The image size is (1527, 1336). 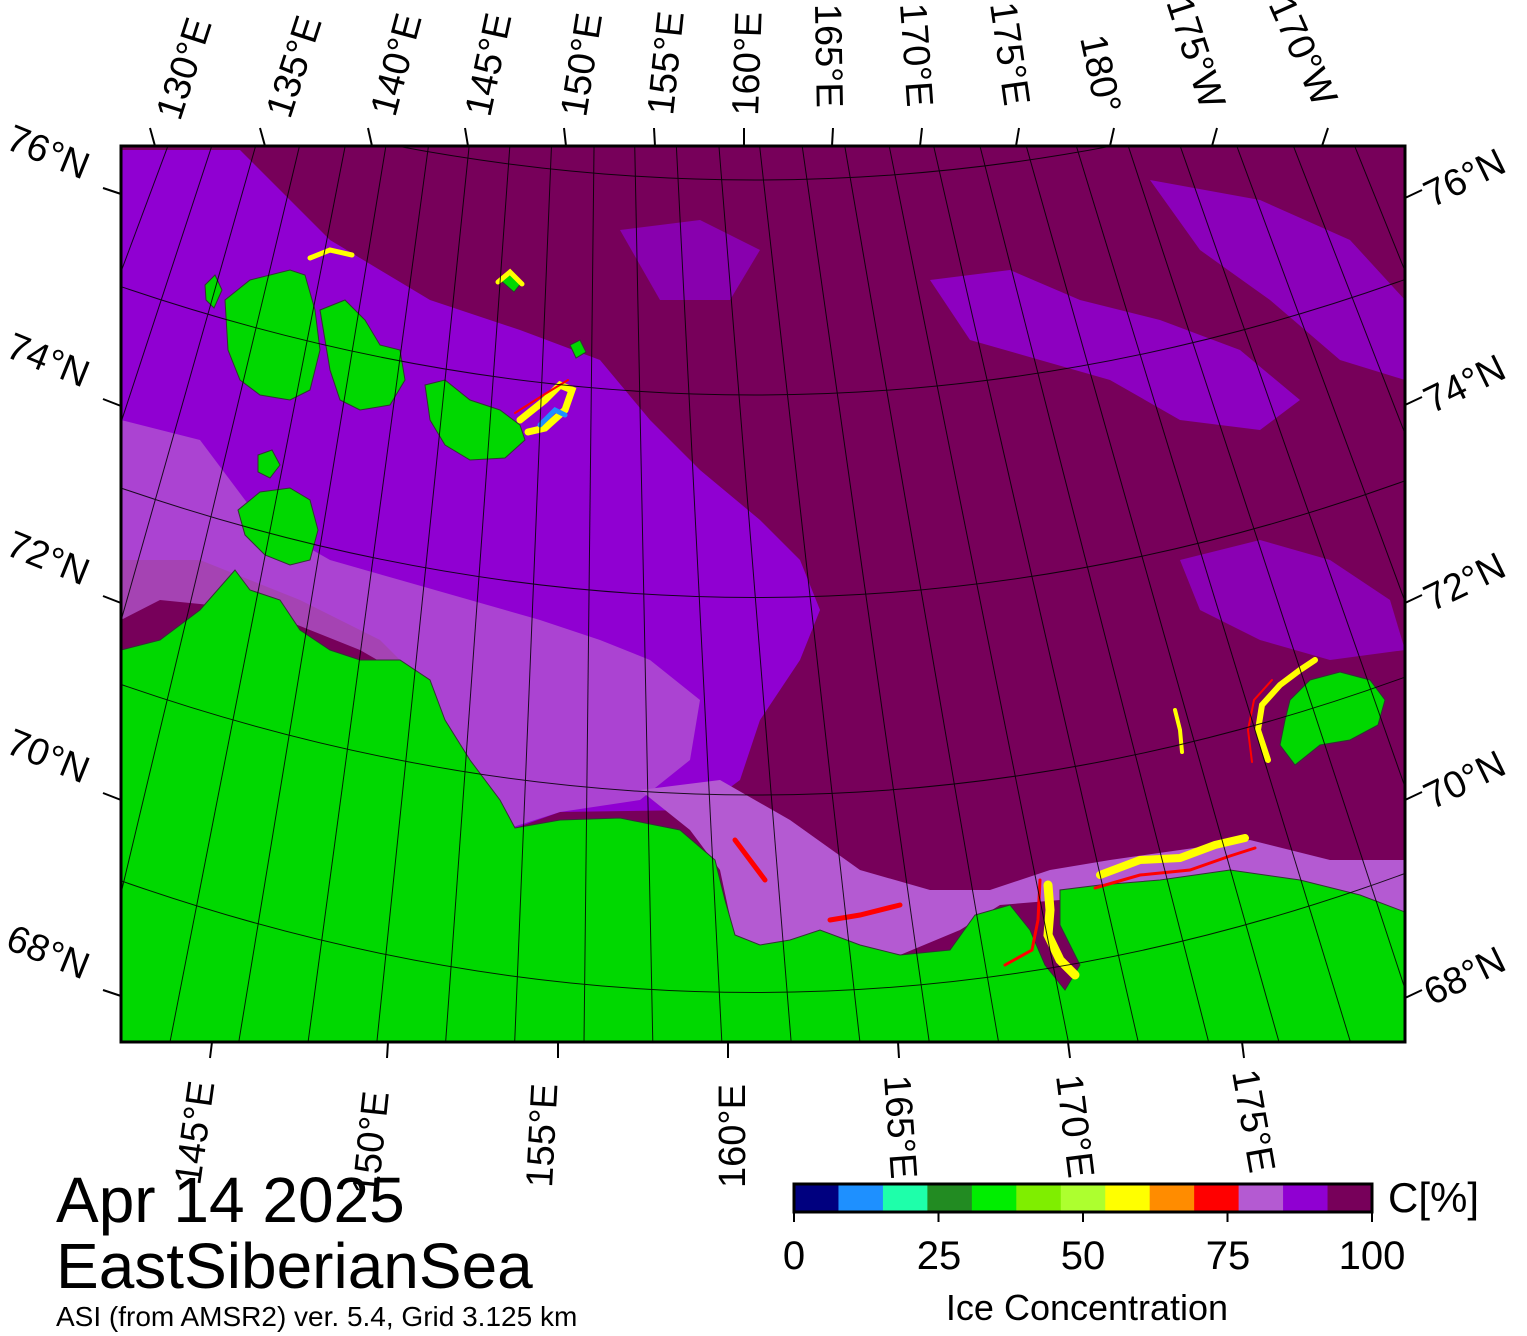 I want to click on colorbar-unit: C[%], so click(x=1434, y=1197).